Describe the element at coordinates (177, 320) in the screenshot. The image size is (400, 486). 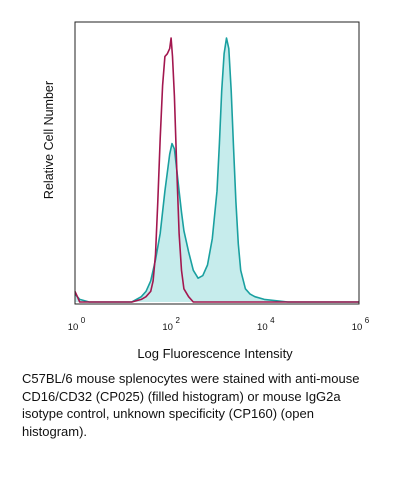
I see `x-tick-exponent: 2` at that location.